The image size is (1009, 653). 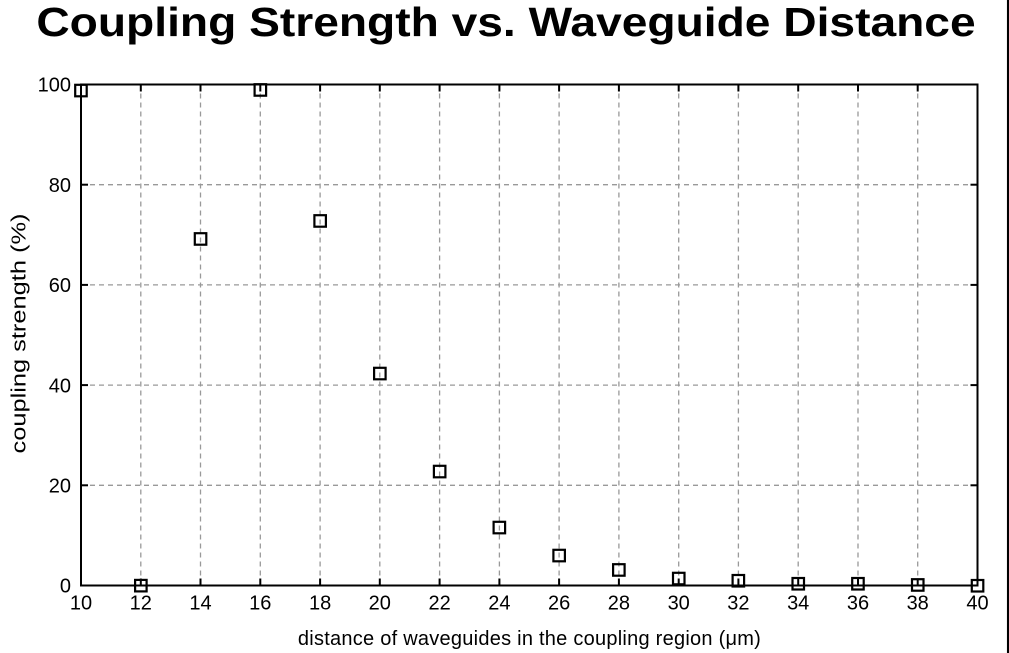 What do you see at coordinates (81, 604) in the screenshot?
I see `svg-text: 10` at bounding box center [81, 604].